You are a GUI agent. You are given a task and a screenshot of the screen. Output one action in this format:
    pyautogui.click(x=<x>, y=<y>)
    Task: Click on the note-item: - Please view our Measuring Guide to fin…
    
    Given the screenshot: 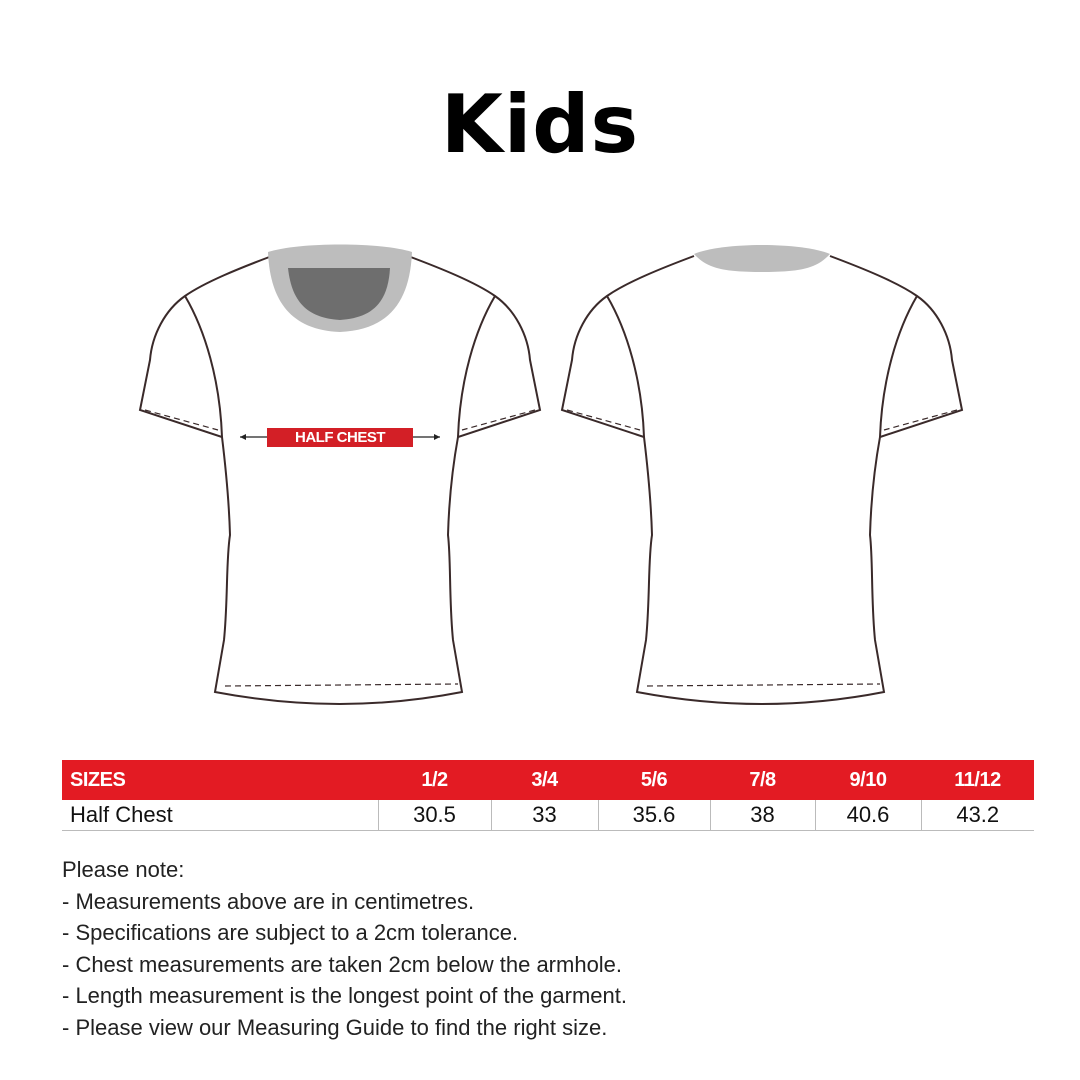 What is the action you would take?
    pyautogui.click(x=335, y=1027)
    